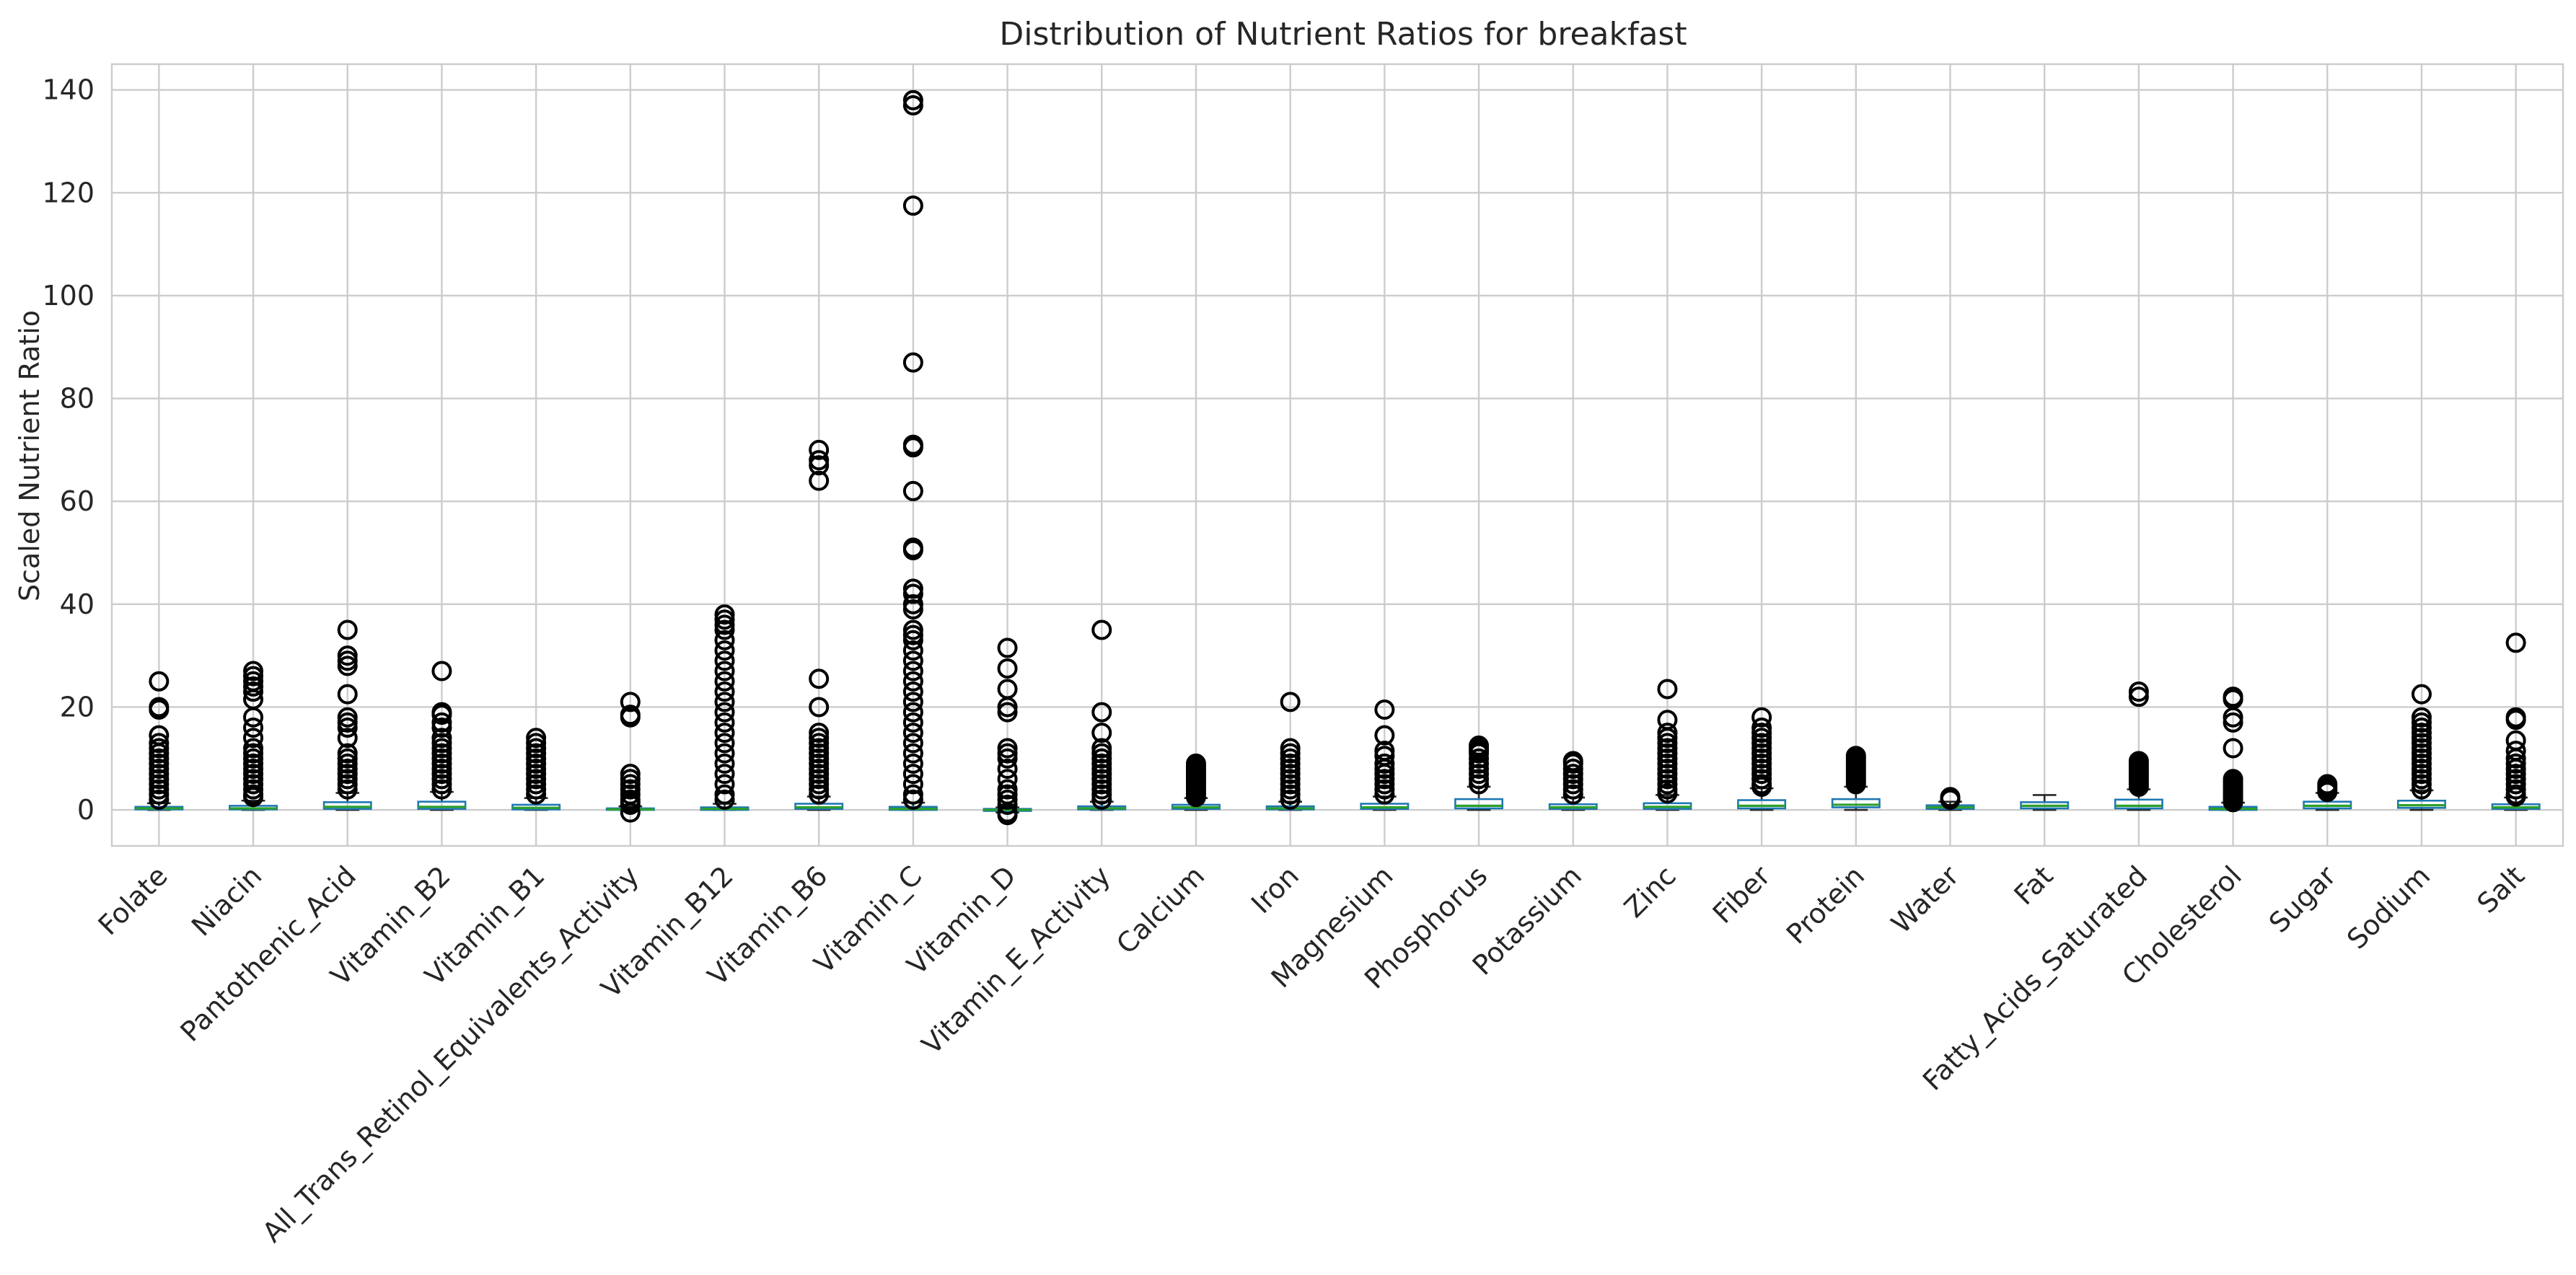 The image size is (2576, 1275). Describe the element at coordinates (1337, 799) in the screenshot. I see `boxes` at that location.